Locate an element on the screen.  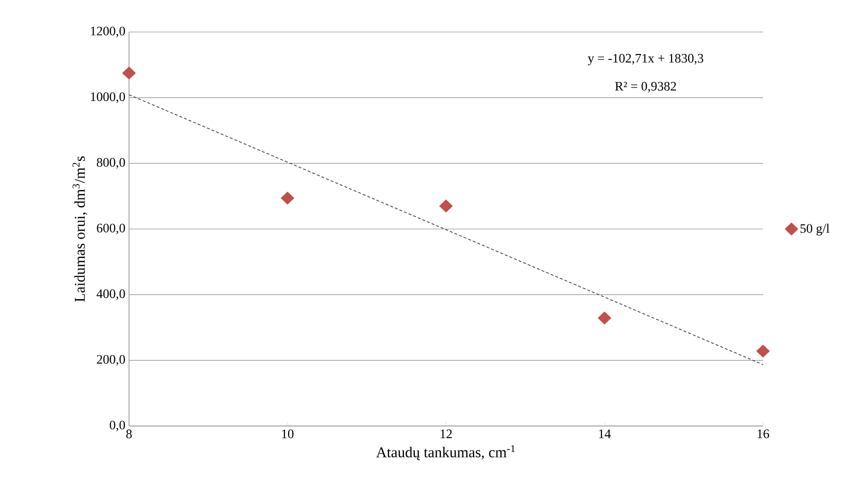
y-tick-label: 0,0 is located at coordinates (117, 426).